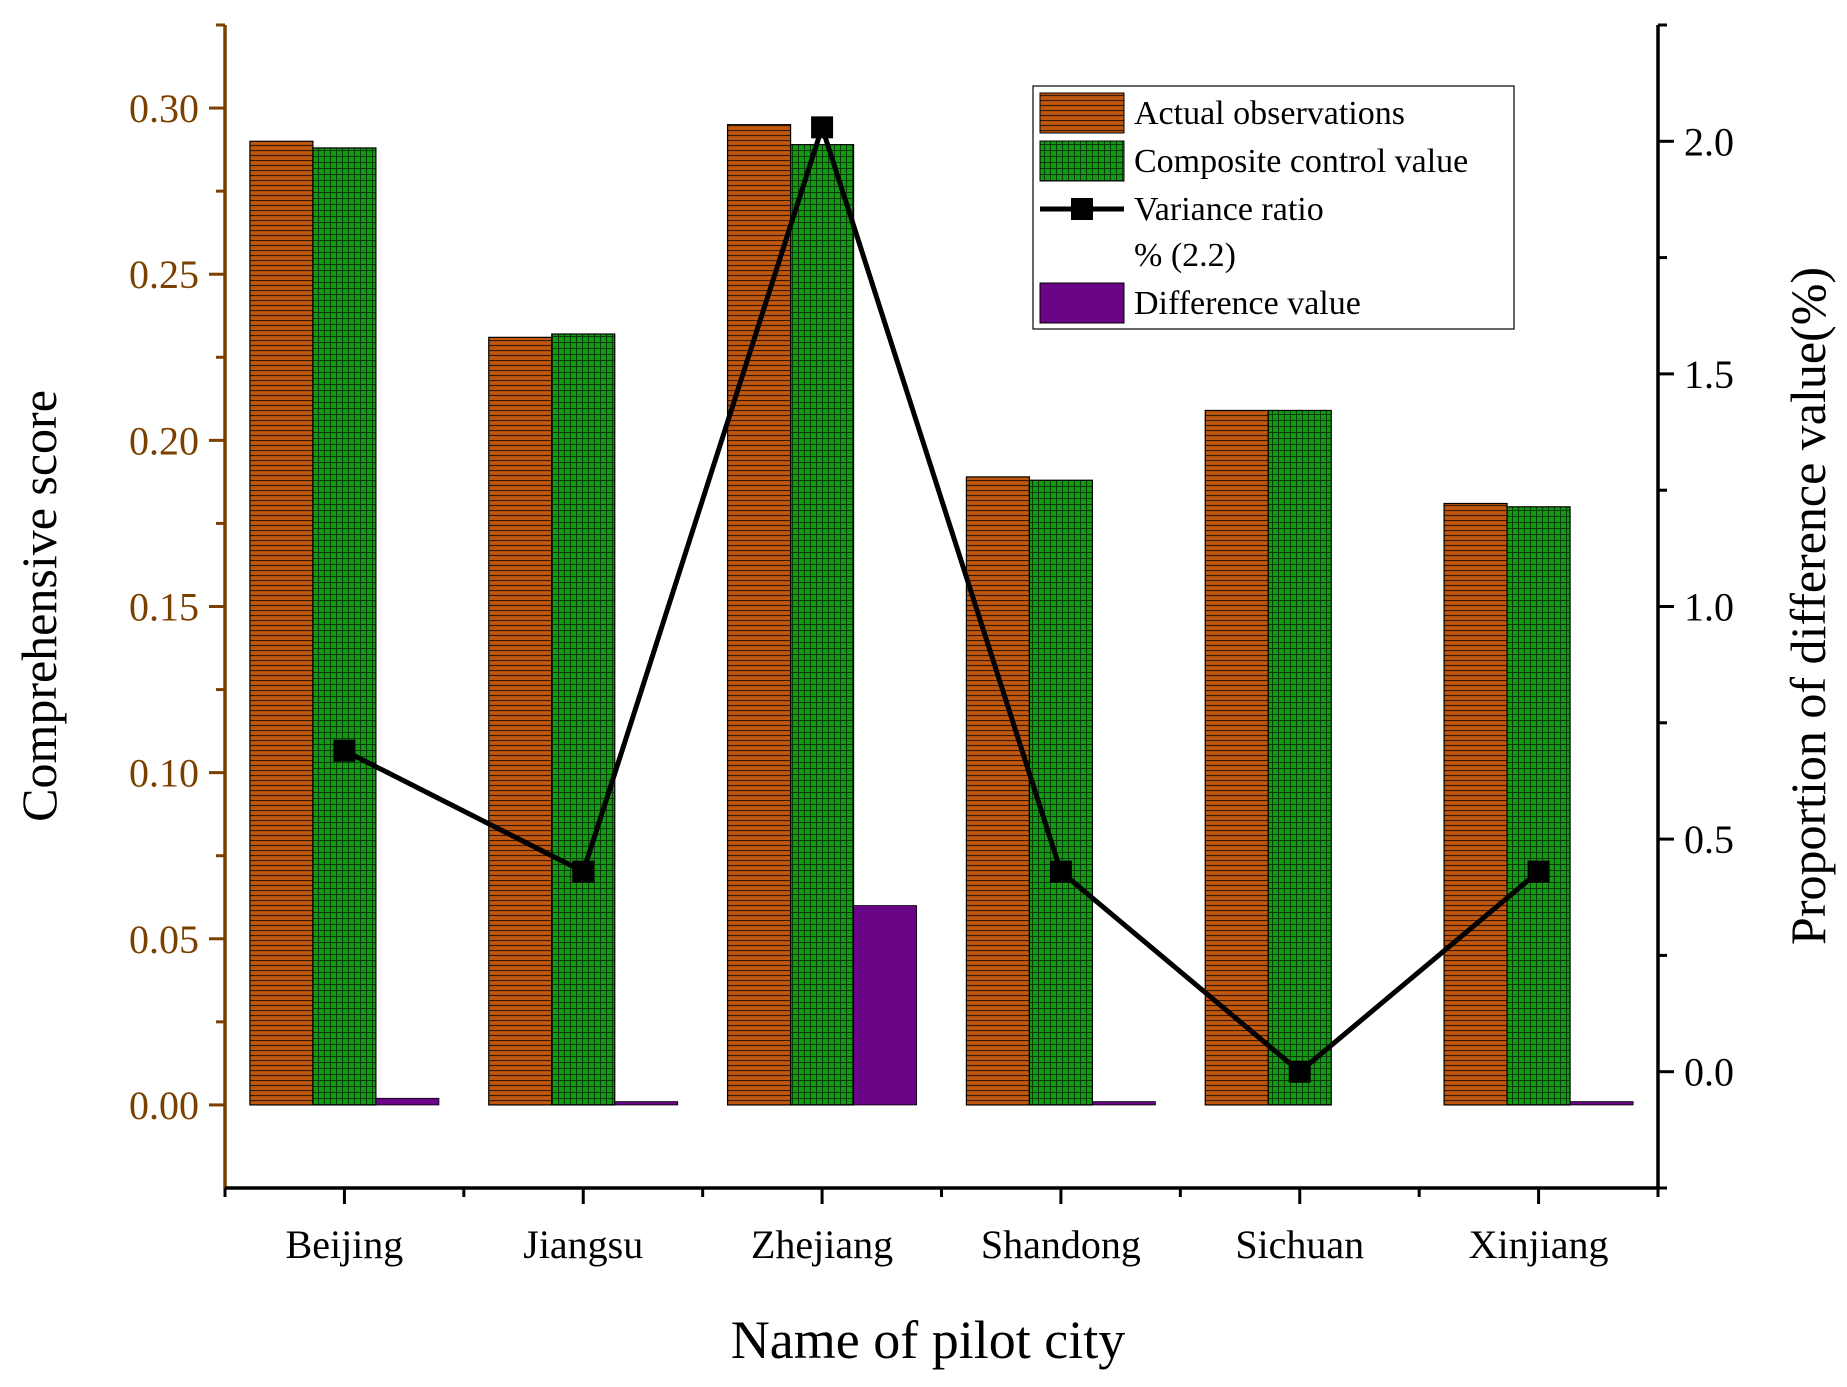 This screenshot has height=1387, width=1847. Describe the element at coordinates (759, 615) in the screenshot. I see `bar-actual-zhejiang` at that location.